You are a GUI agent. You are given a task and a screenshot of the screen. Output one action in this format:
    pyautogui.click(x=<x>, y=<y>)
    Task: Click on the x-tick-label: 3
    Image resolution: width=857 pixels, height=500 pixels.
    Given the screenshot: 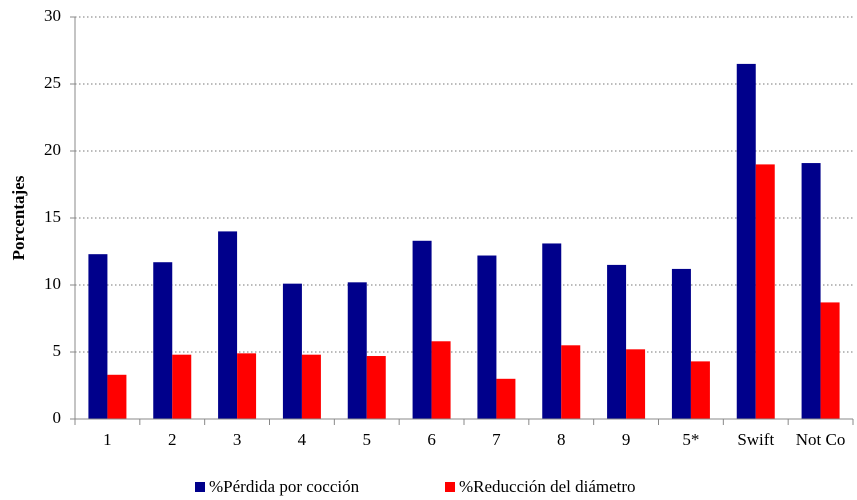 What is the action you would take?
    pyautogui.click(x=237, y=439)
    